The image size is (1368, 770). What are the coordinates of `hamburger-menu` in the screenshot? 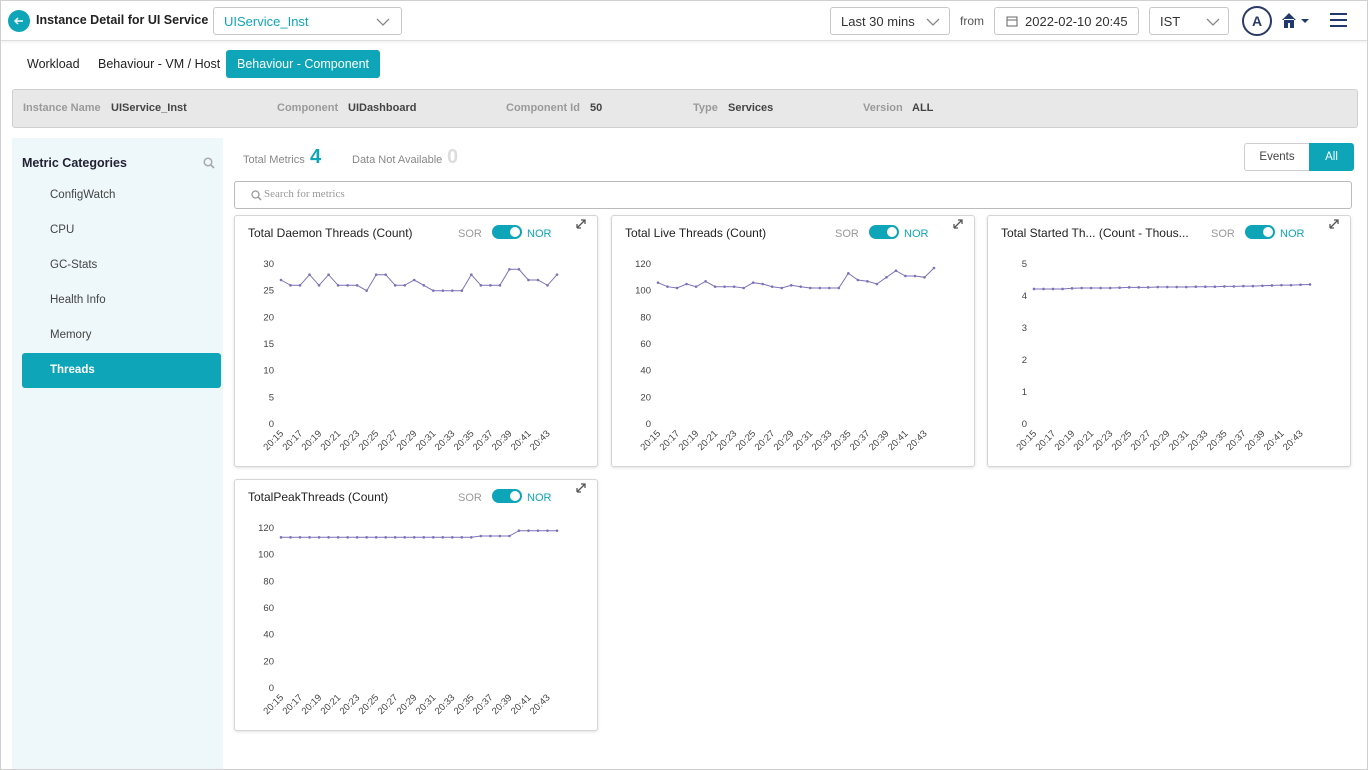 It's located at (1339, 20).